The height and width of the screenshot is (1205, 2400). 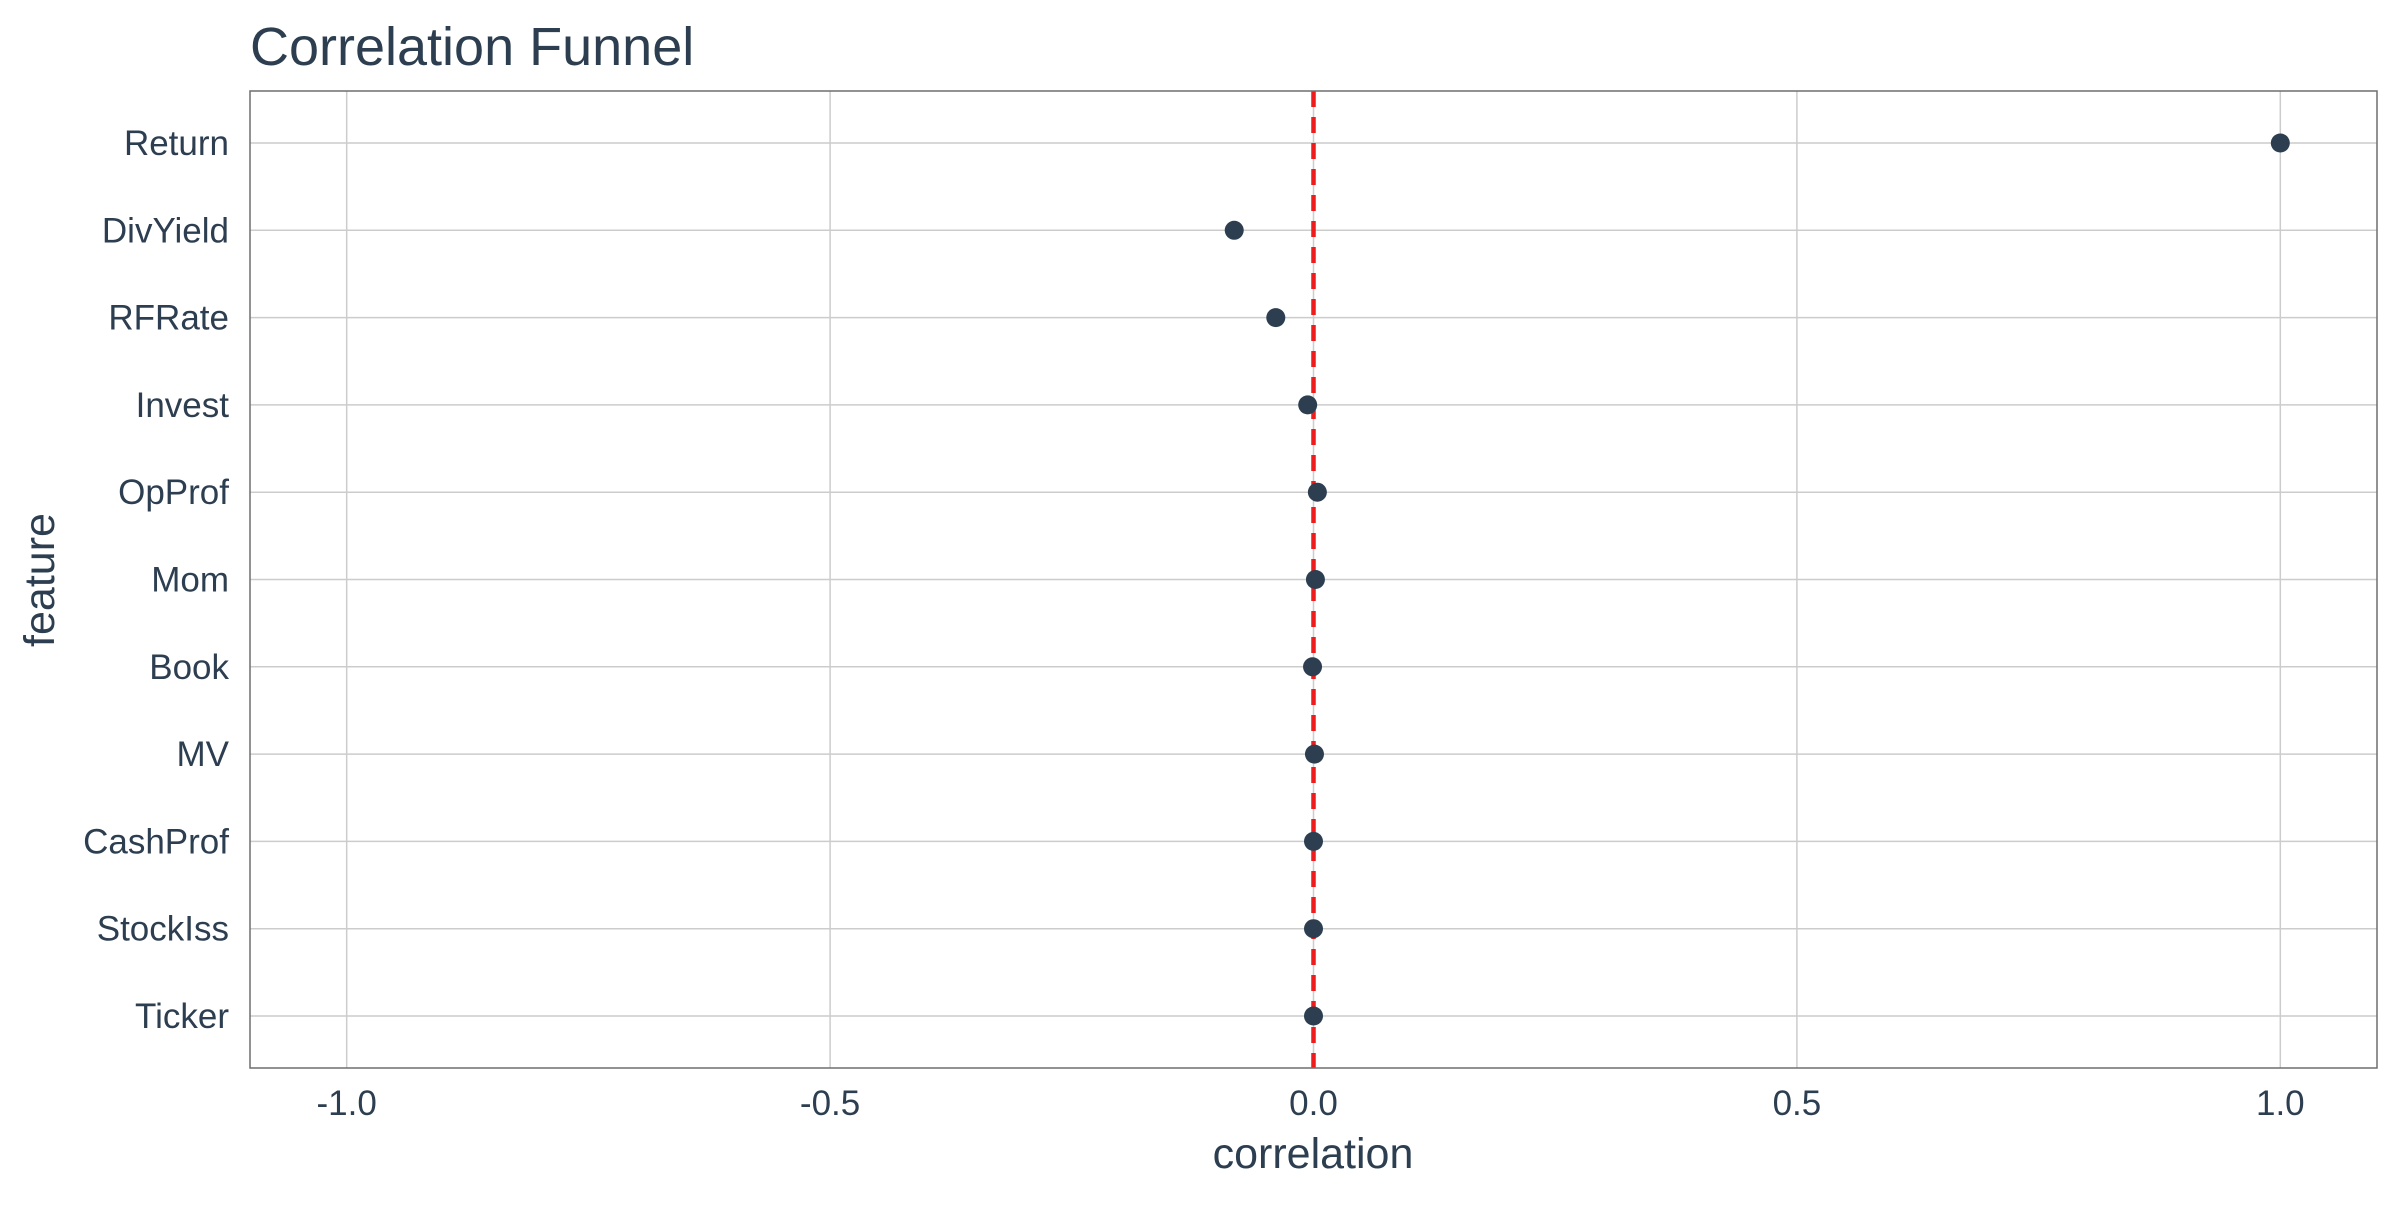 I want to click on y-tick-label: RFRate, so click(x=168, y=318).